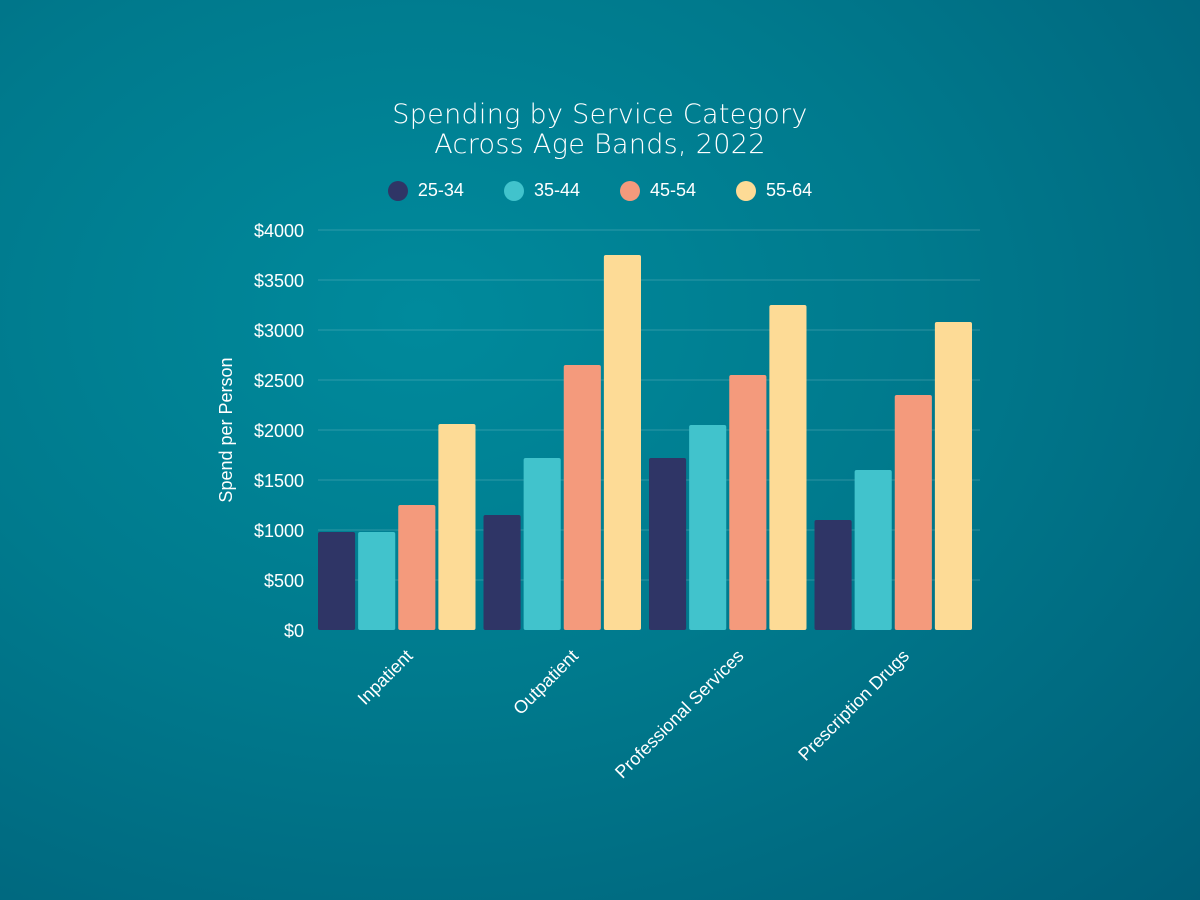 This screenshot has height=900, width=1200. I want to click on legend-label: 25-34, so click(440, 190).